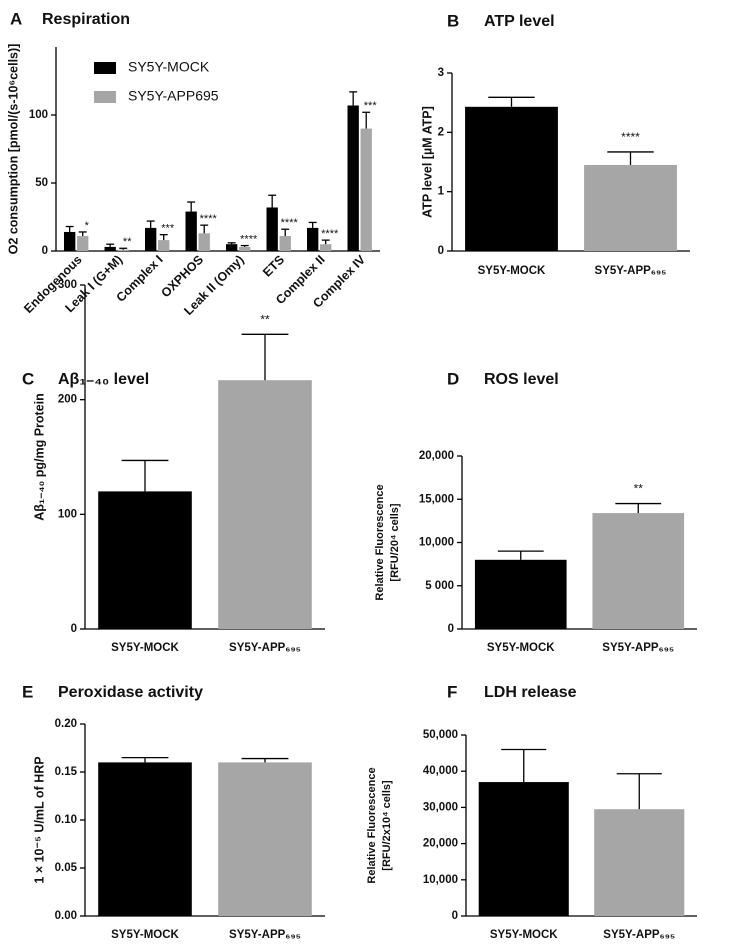 Image resolution: width=733 pixels, height=951 pixels. Describe the element at coordinates (169, 67) in the screenshot. I see `legend-label: SY5Y-MOCK` at that location.